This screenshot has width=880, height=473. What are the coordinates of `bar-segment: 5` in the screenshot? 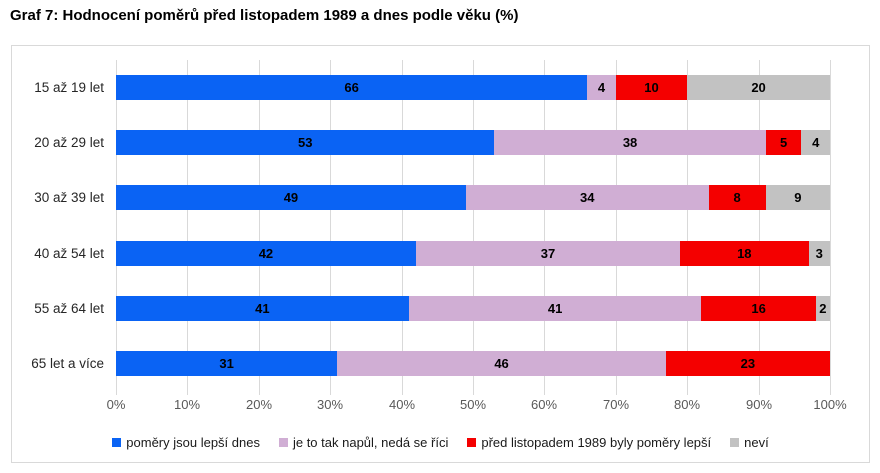 It's located at (783, 142).